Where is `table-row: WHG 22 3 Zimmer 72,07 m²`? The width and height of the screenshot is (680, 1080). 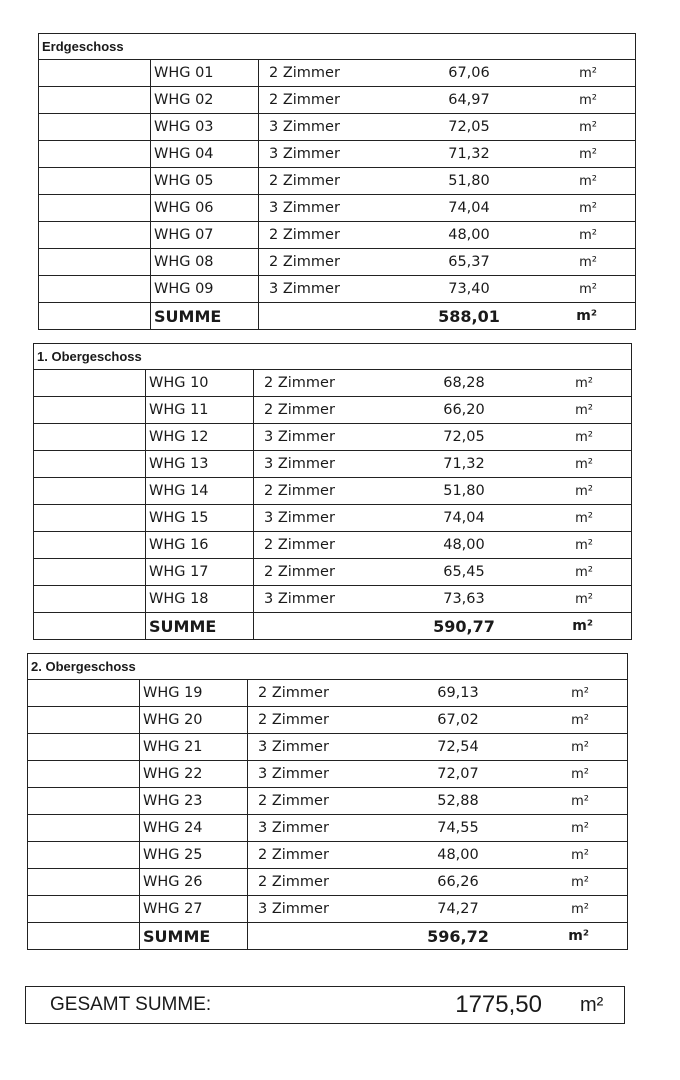
table-row: WHG 22 3 Zimmer 72,07 m² is located at coordinates (327, 774).